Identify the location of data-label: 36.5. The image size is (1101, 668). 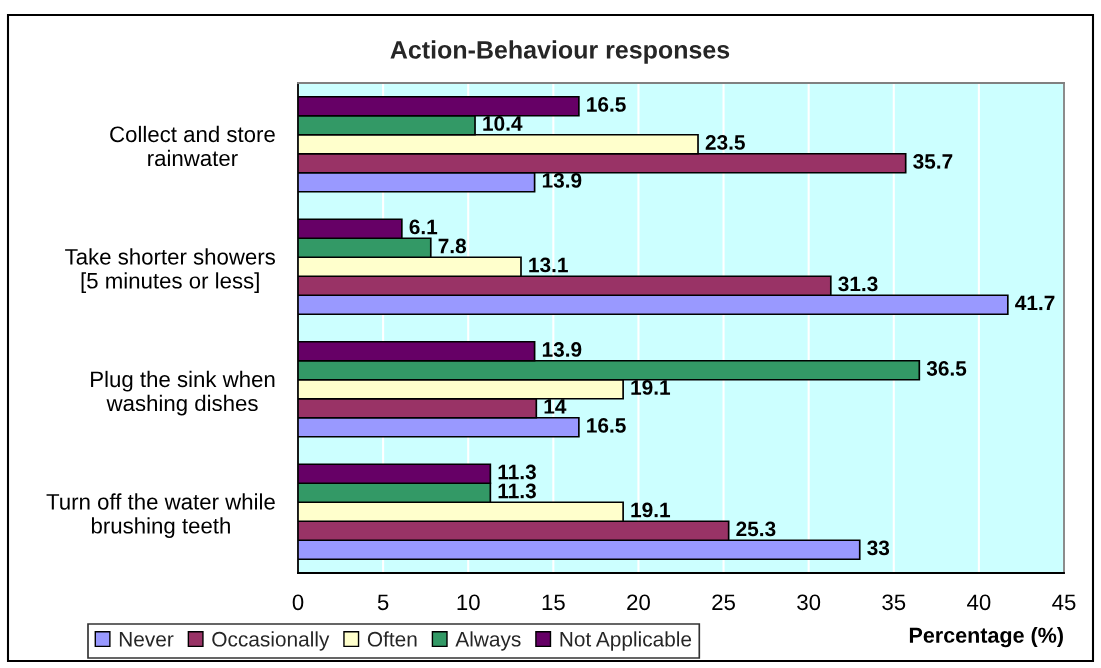
(946, 368).